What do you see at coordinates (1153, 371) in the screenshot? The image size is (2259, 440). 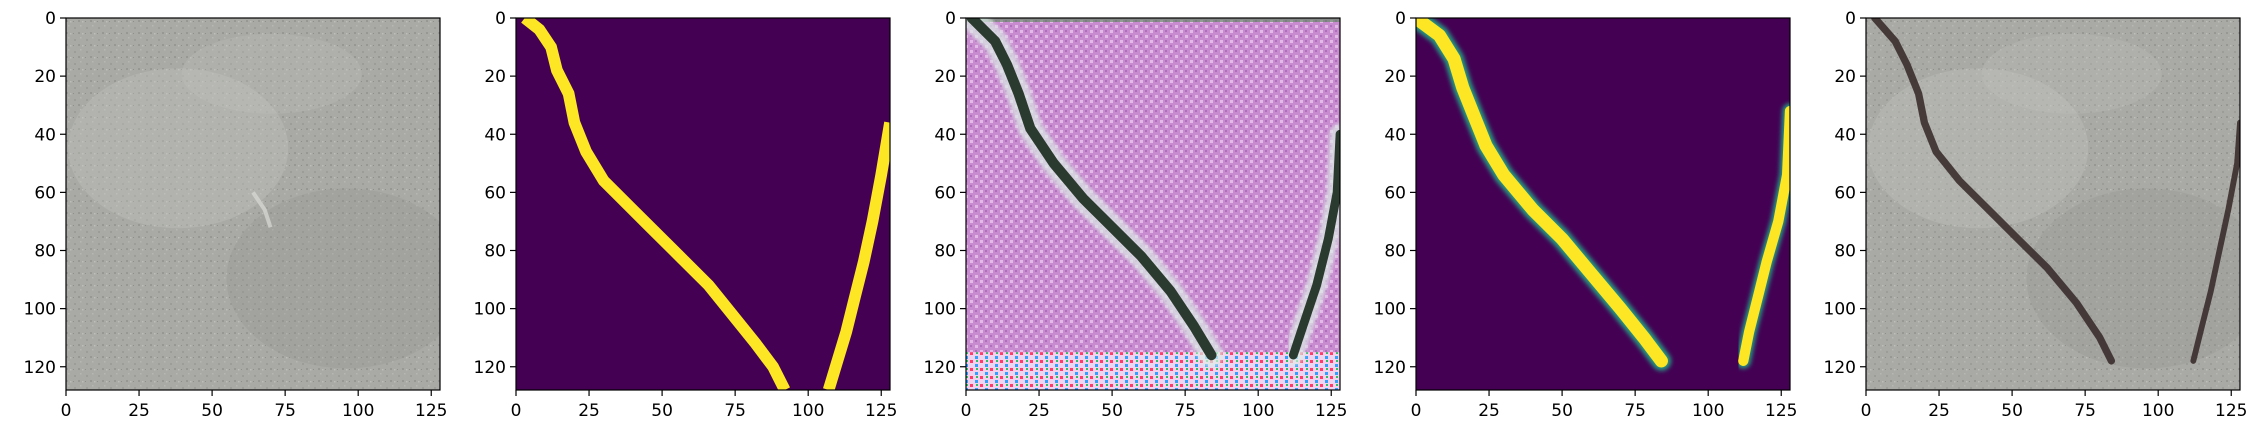 I see `artifact-band` at bounding box center [1153, 371].